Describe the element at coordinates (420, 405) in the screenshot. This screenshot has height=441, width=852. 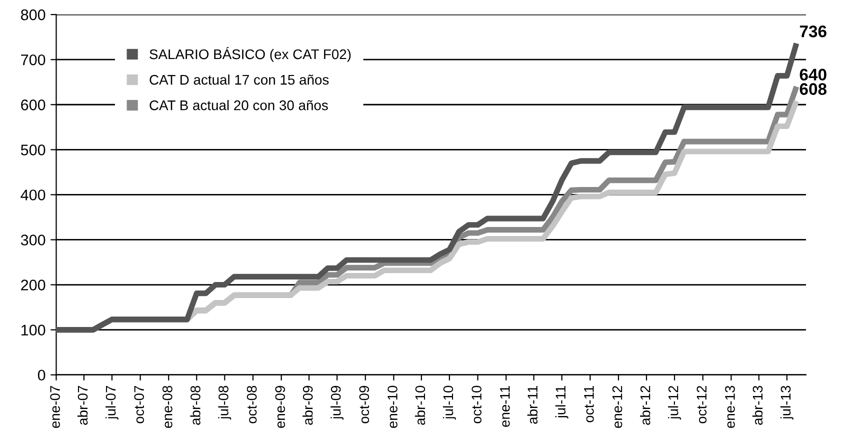
I see `x-tick-label: abr-10` at that location.